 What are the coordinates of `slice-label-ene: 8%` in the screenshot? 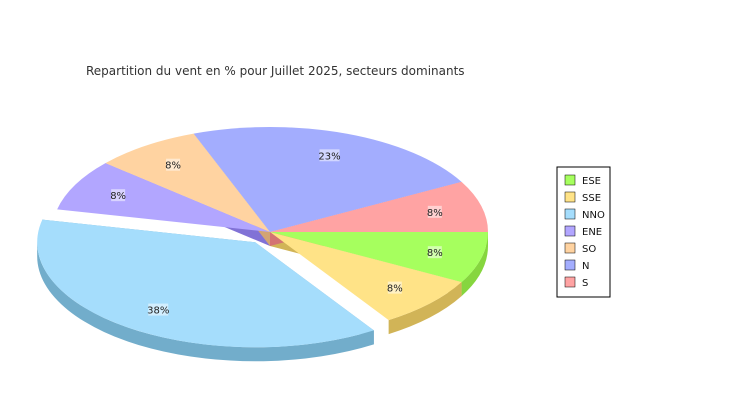 It's located at (118, 196).